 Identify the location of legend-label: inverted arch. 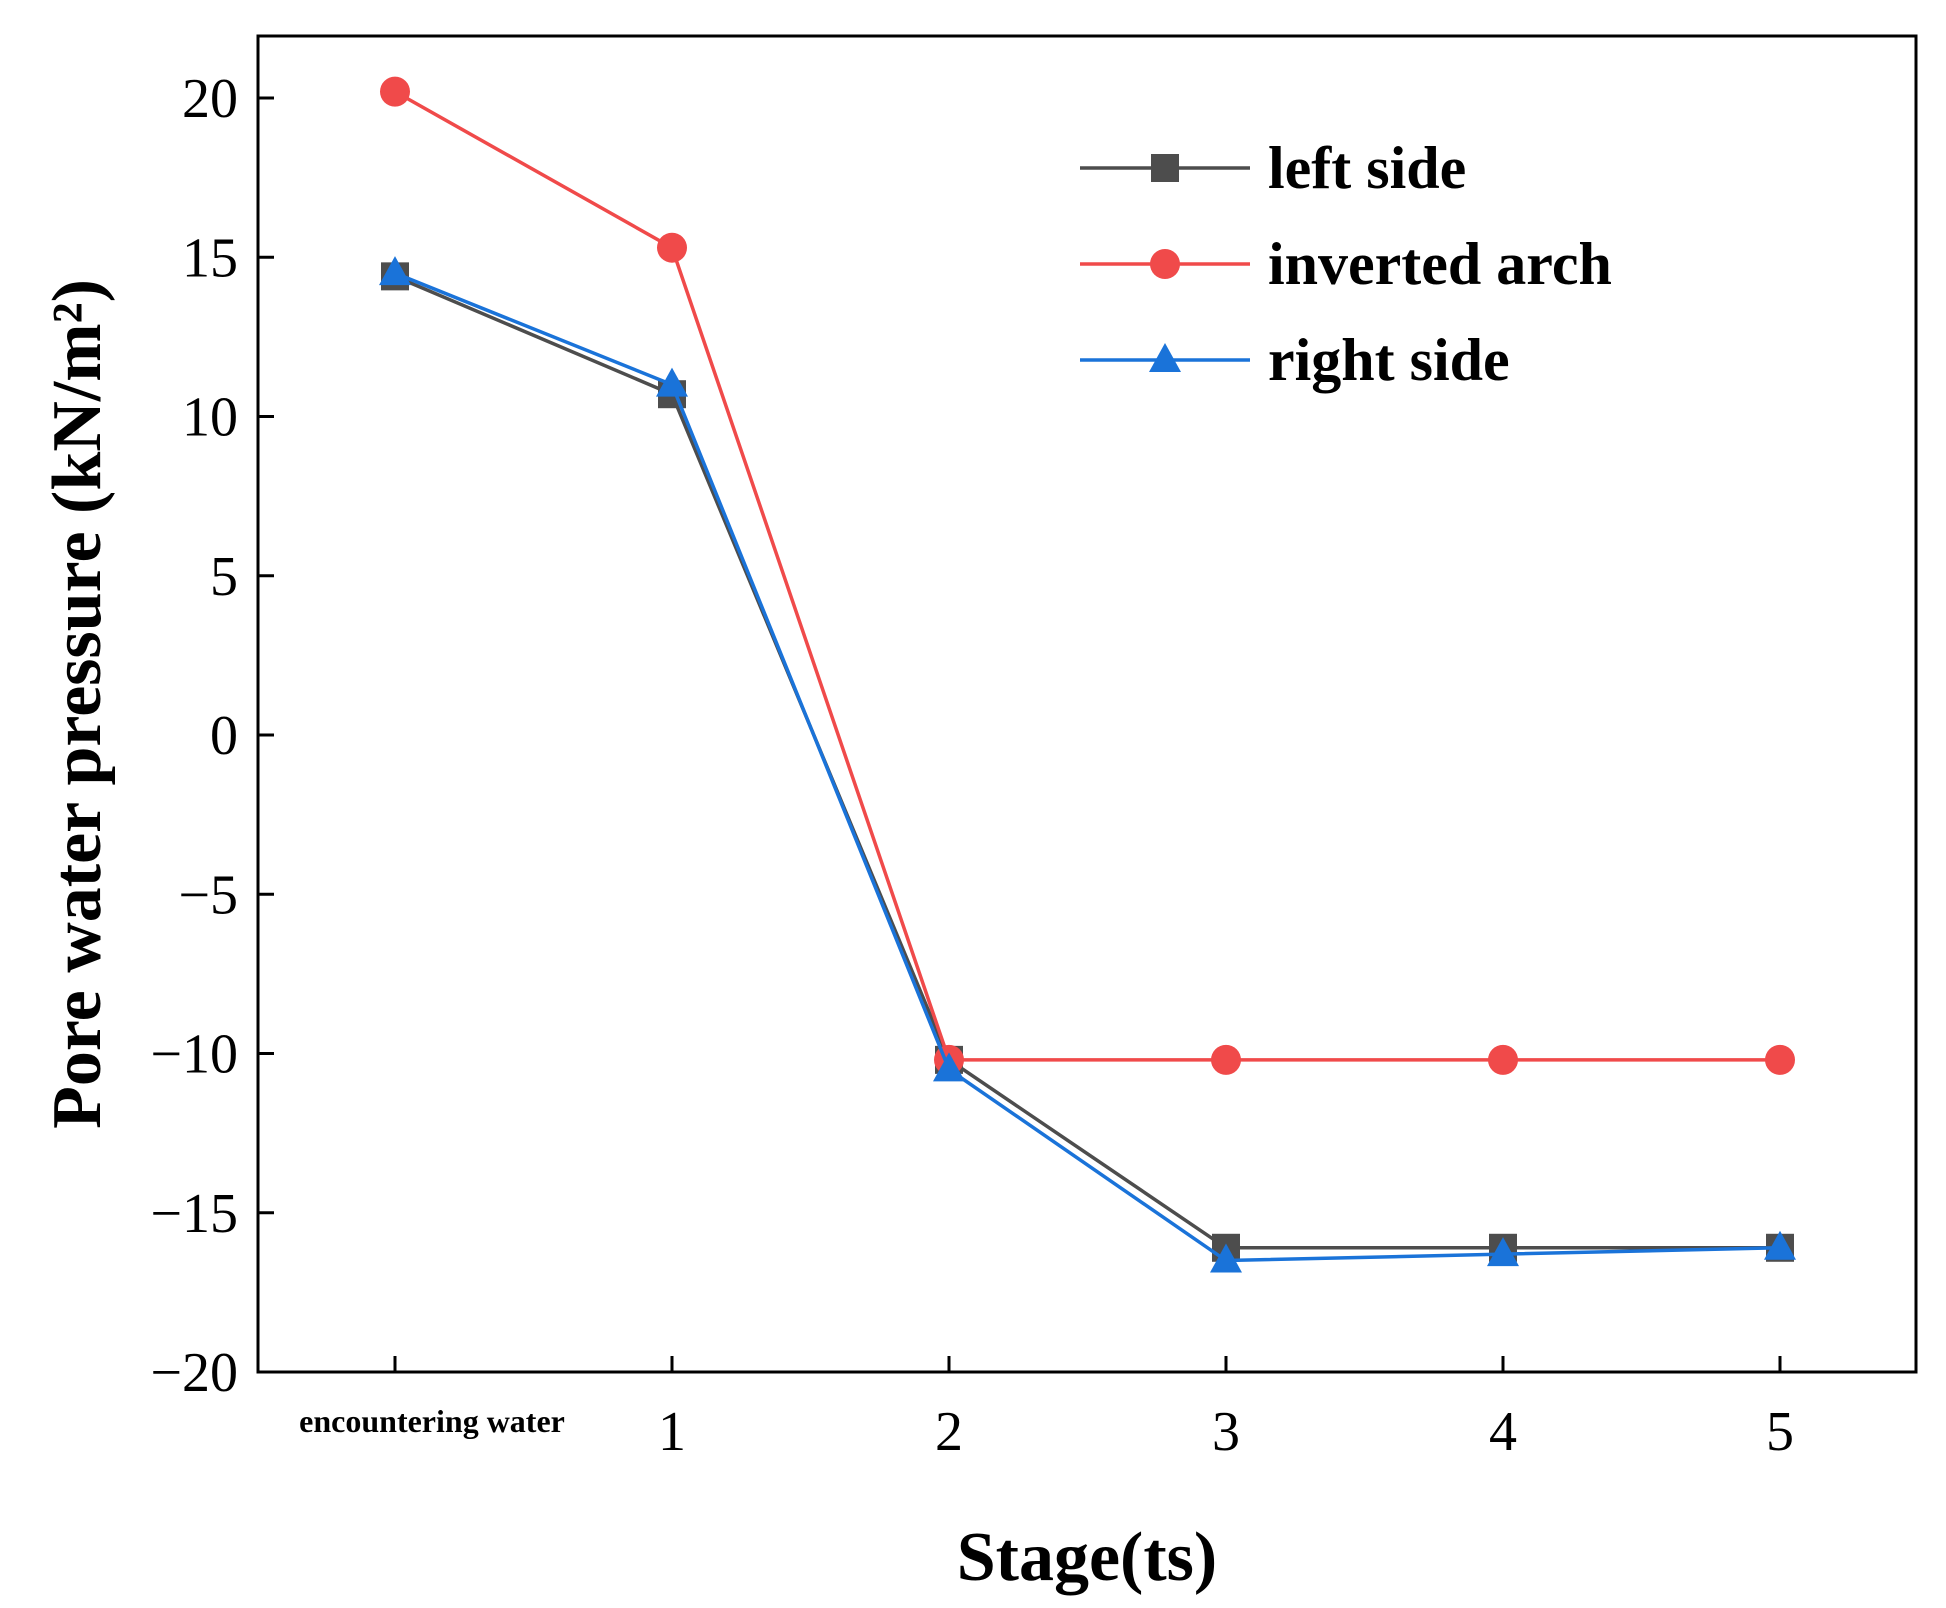
(1440, 264).